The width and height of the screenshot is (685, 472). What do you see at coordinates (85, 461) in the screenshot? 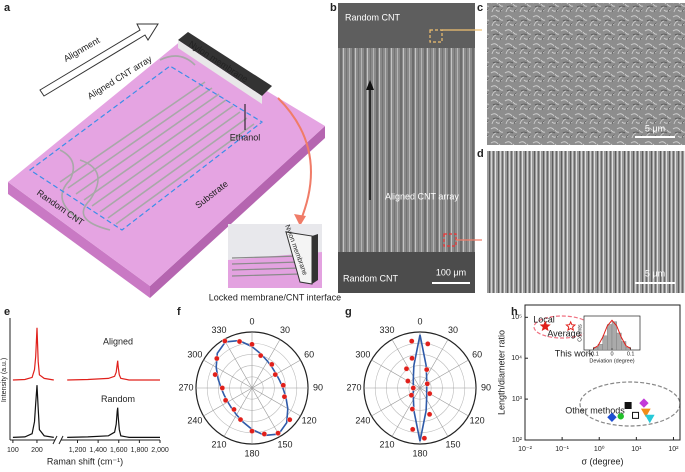
I see `x-axis-label: Raman shift (cm⁻¹)` at bounding box center [85, 461].